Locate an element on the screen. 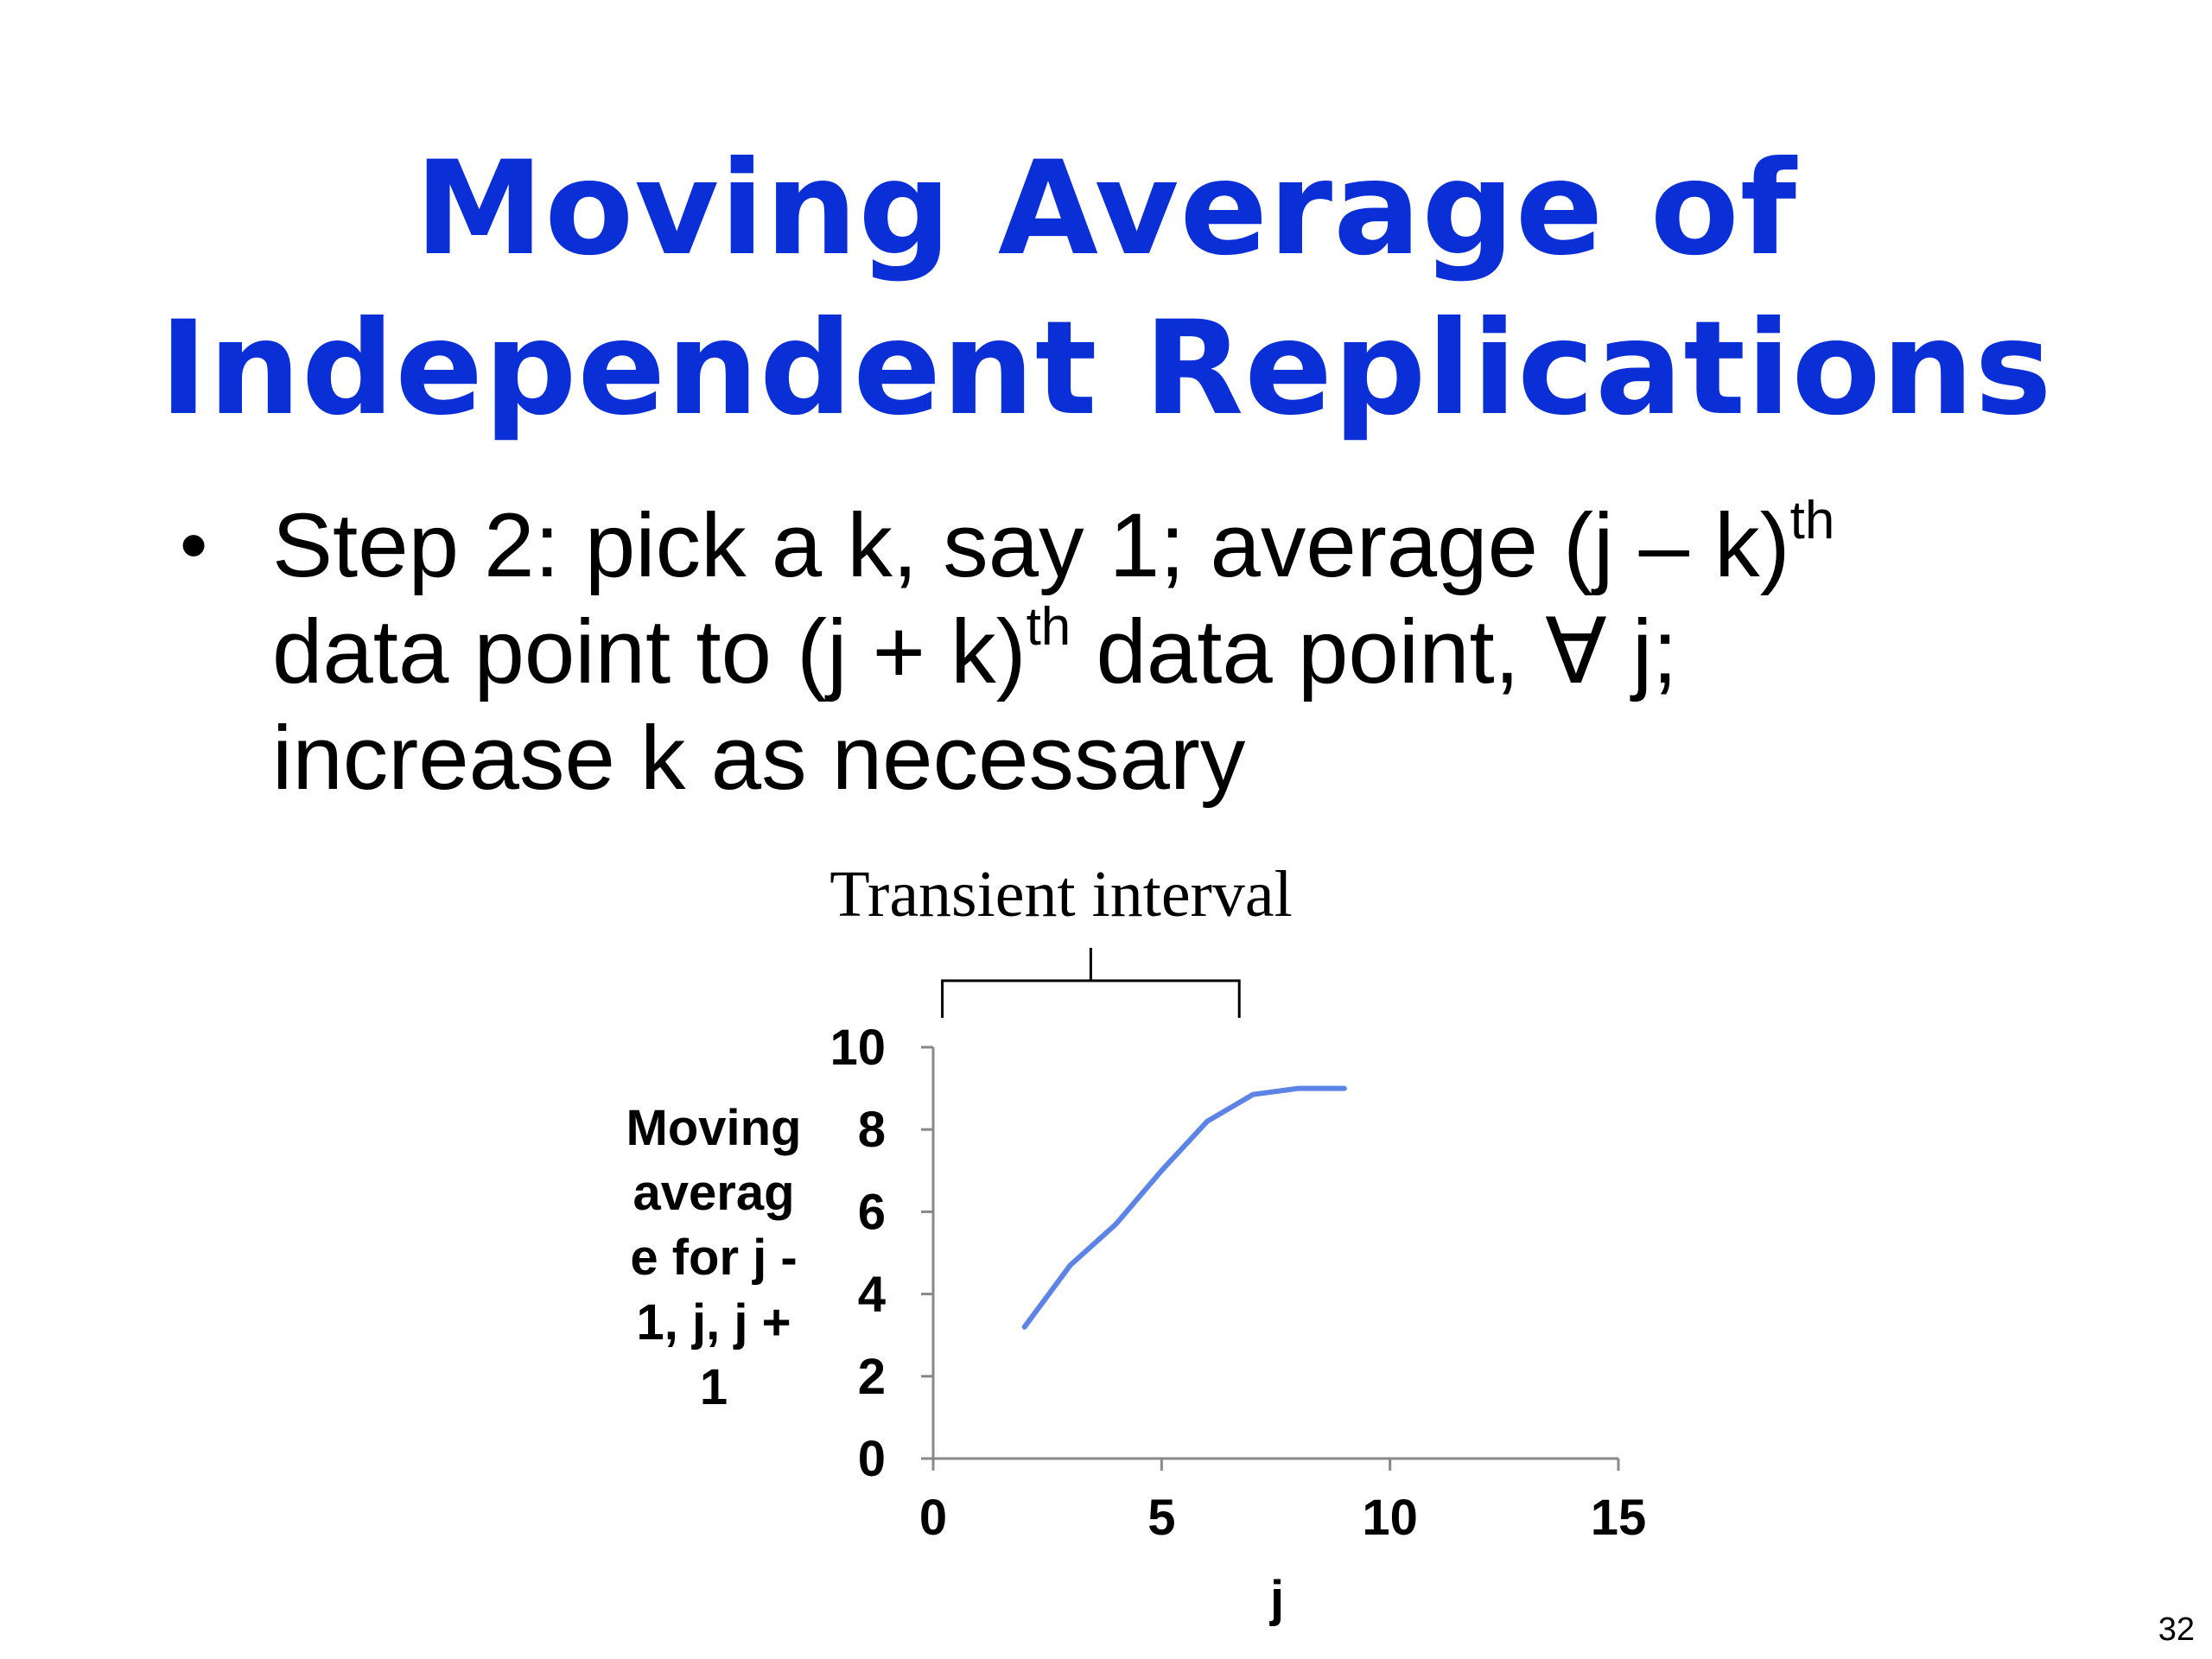 This screenshot has width=2212, height=1659. bullet-line-2-text-a: data point to (j + k) is located at coordinates (649, 651).